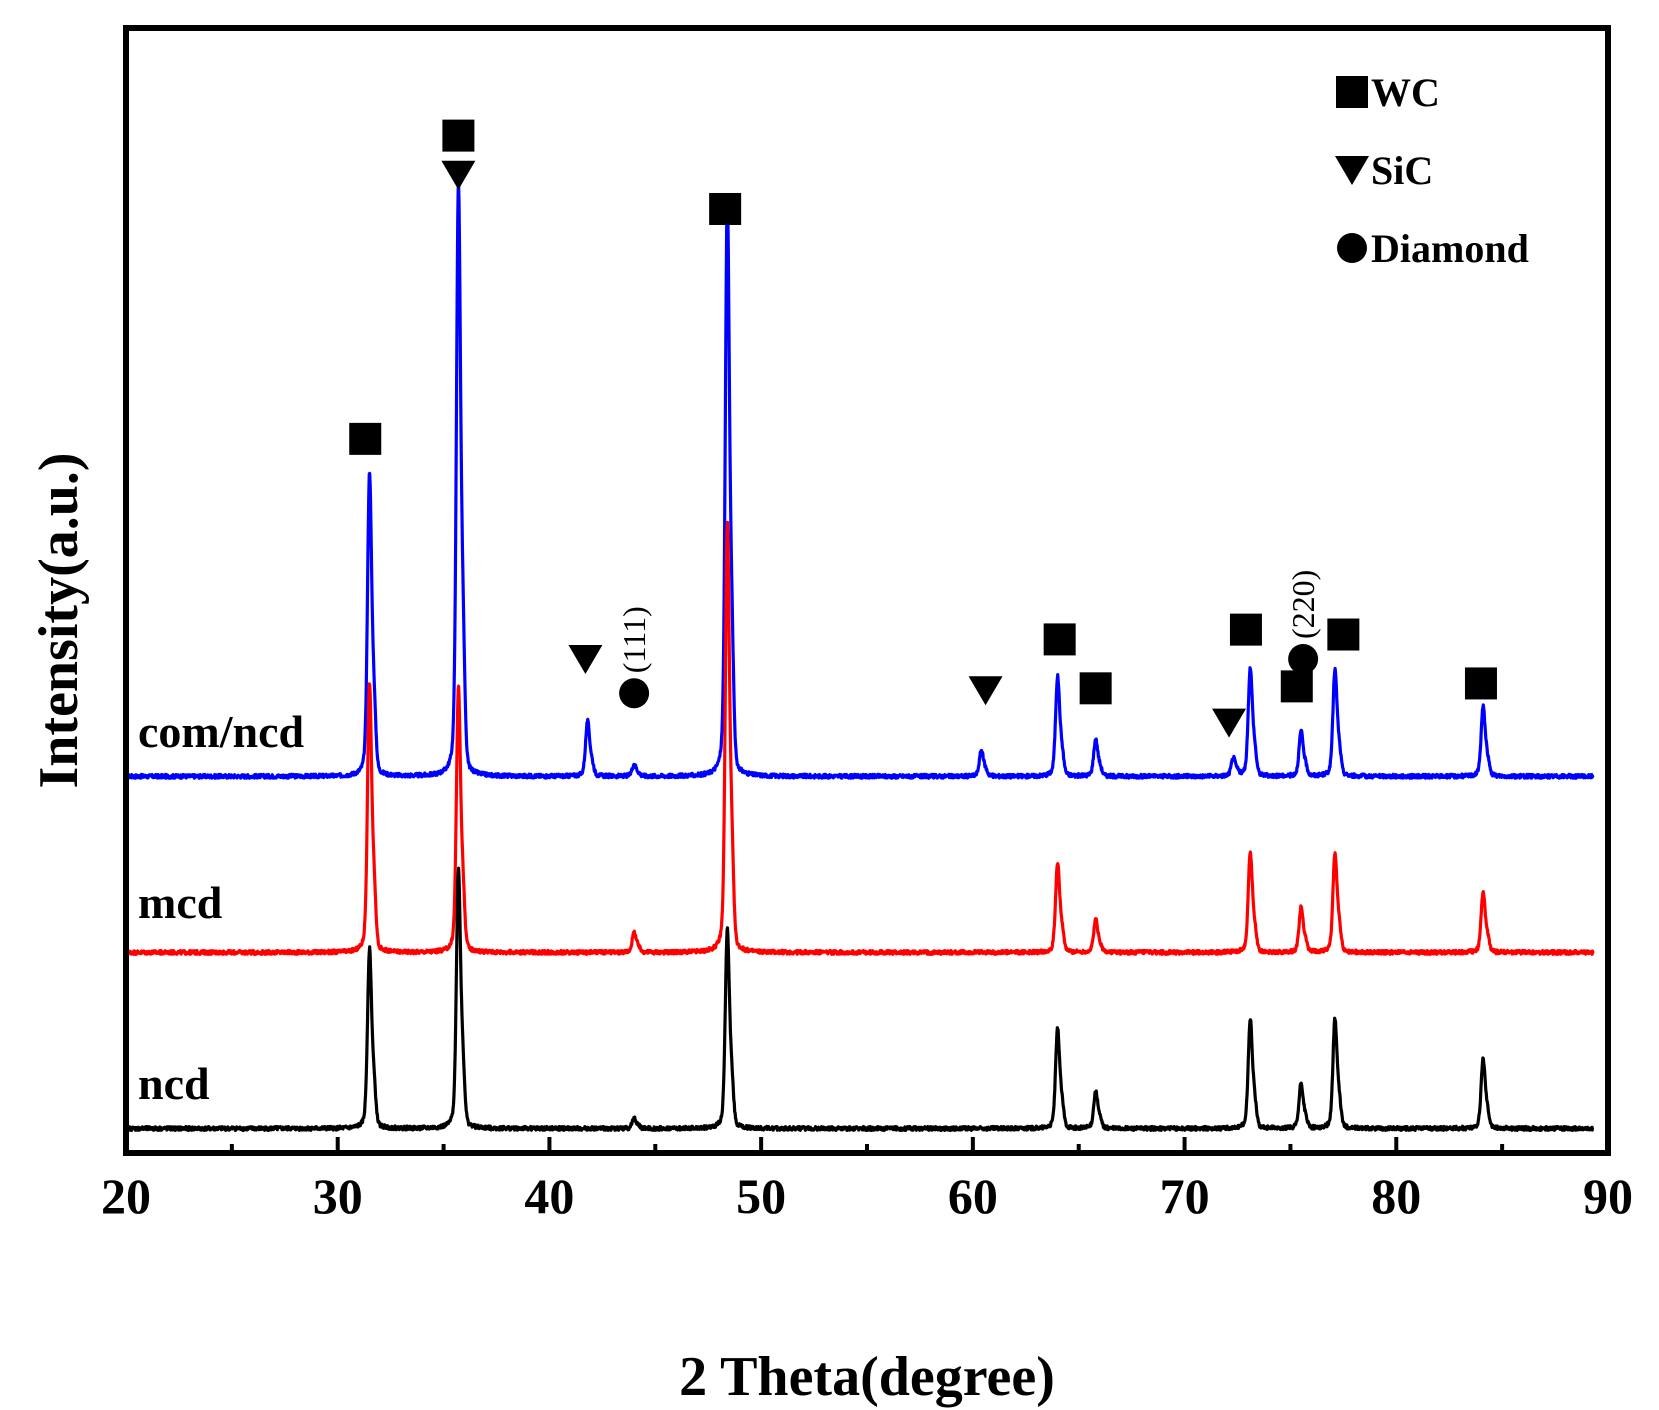 Image resolution: width=1659 pixels, height=1410 pixels. Describe the element at coordinates (1352, 170) in the screenshot. I see `legend-triangle-down-marker` at that location.